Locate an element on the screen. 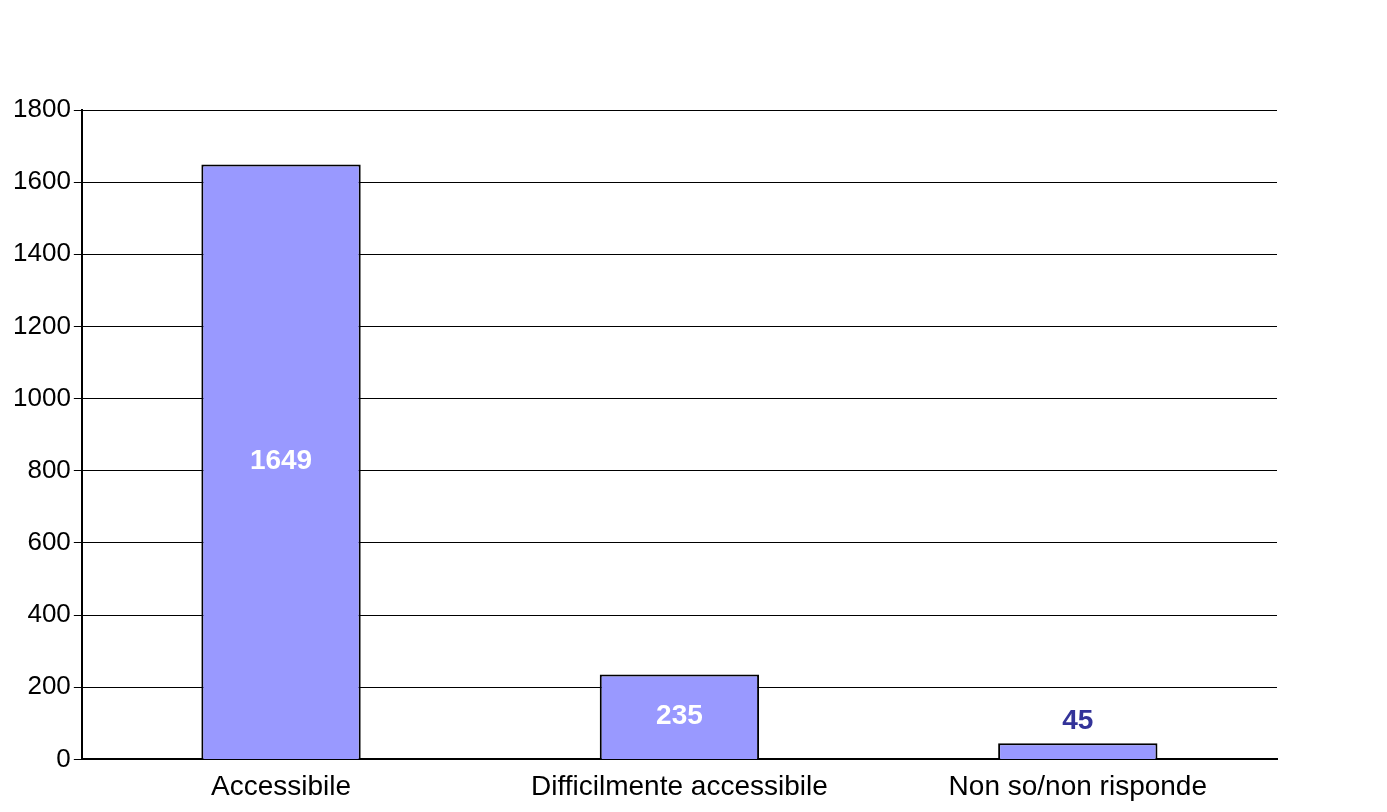 Image resolution: width=1387 pixels, height=812 pixels. x-tick-label: Non so/non risponde is located at coordinates (1078, 785).